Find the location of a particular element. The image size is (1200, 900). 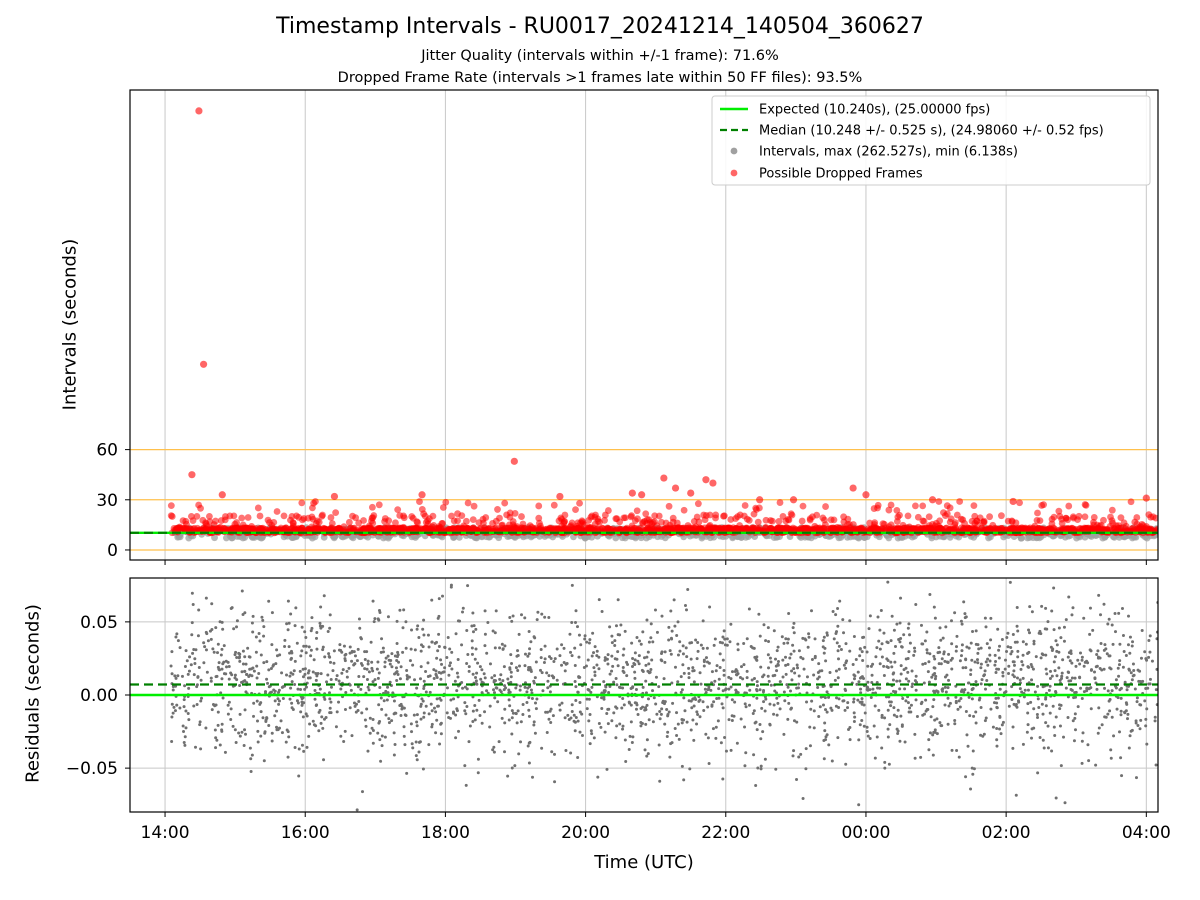

dropped-frame-outlier is located at coordinates (222, 495).